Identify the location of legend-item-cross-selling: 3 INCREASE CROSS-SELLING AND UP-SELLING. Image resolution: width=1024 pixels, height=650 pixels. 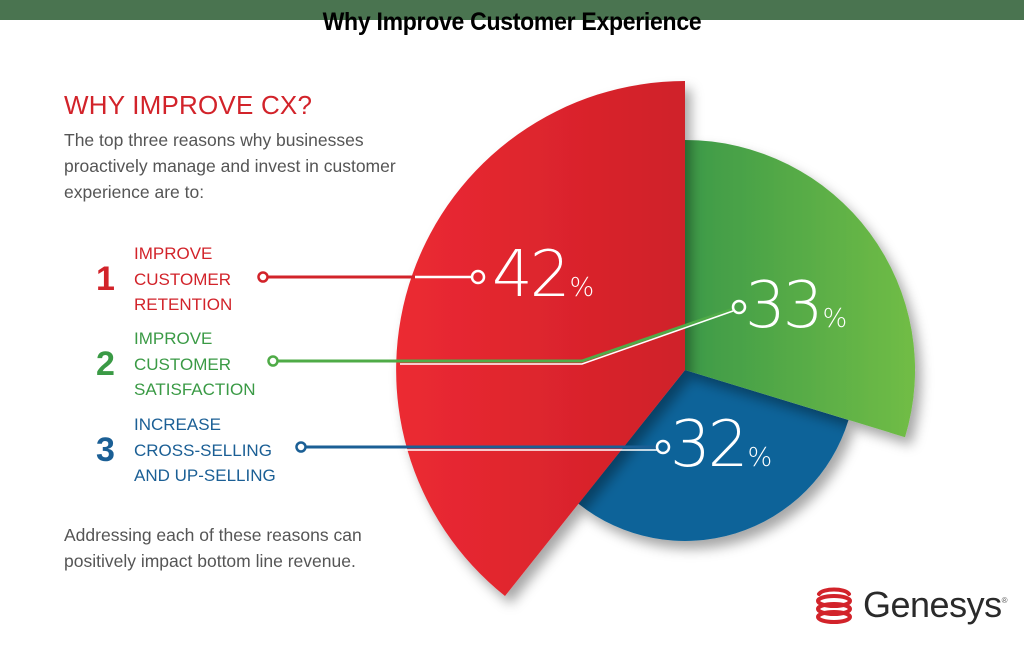
(186, 450).